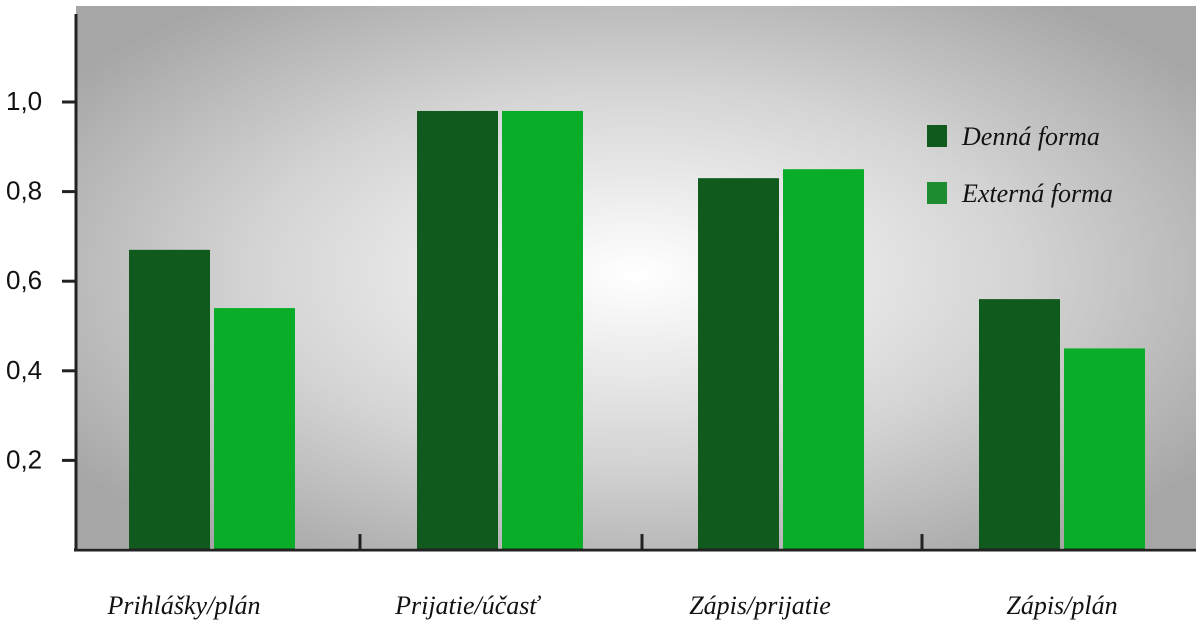 This screenshot has height=622, width=1196. Describe the element at coordinates (1030, 136) in the screenshot. I see `legend-label: Denná forma` at that location.